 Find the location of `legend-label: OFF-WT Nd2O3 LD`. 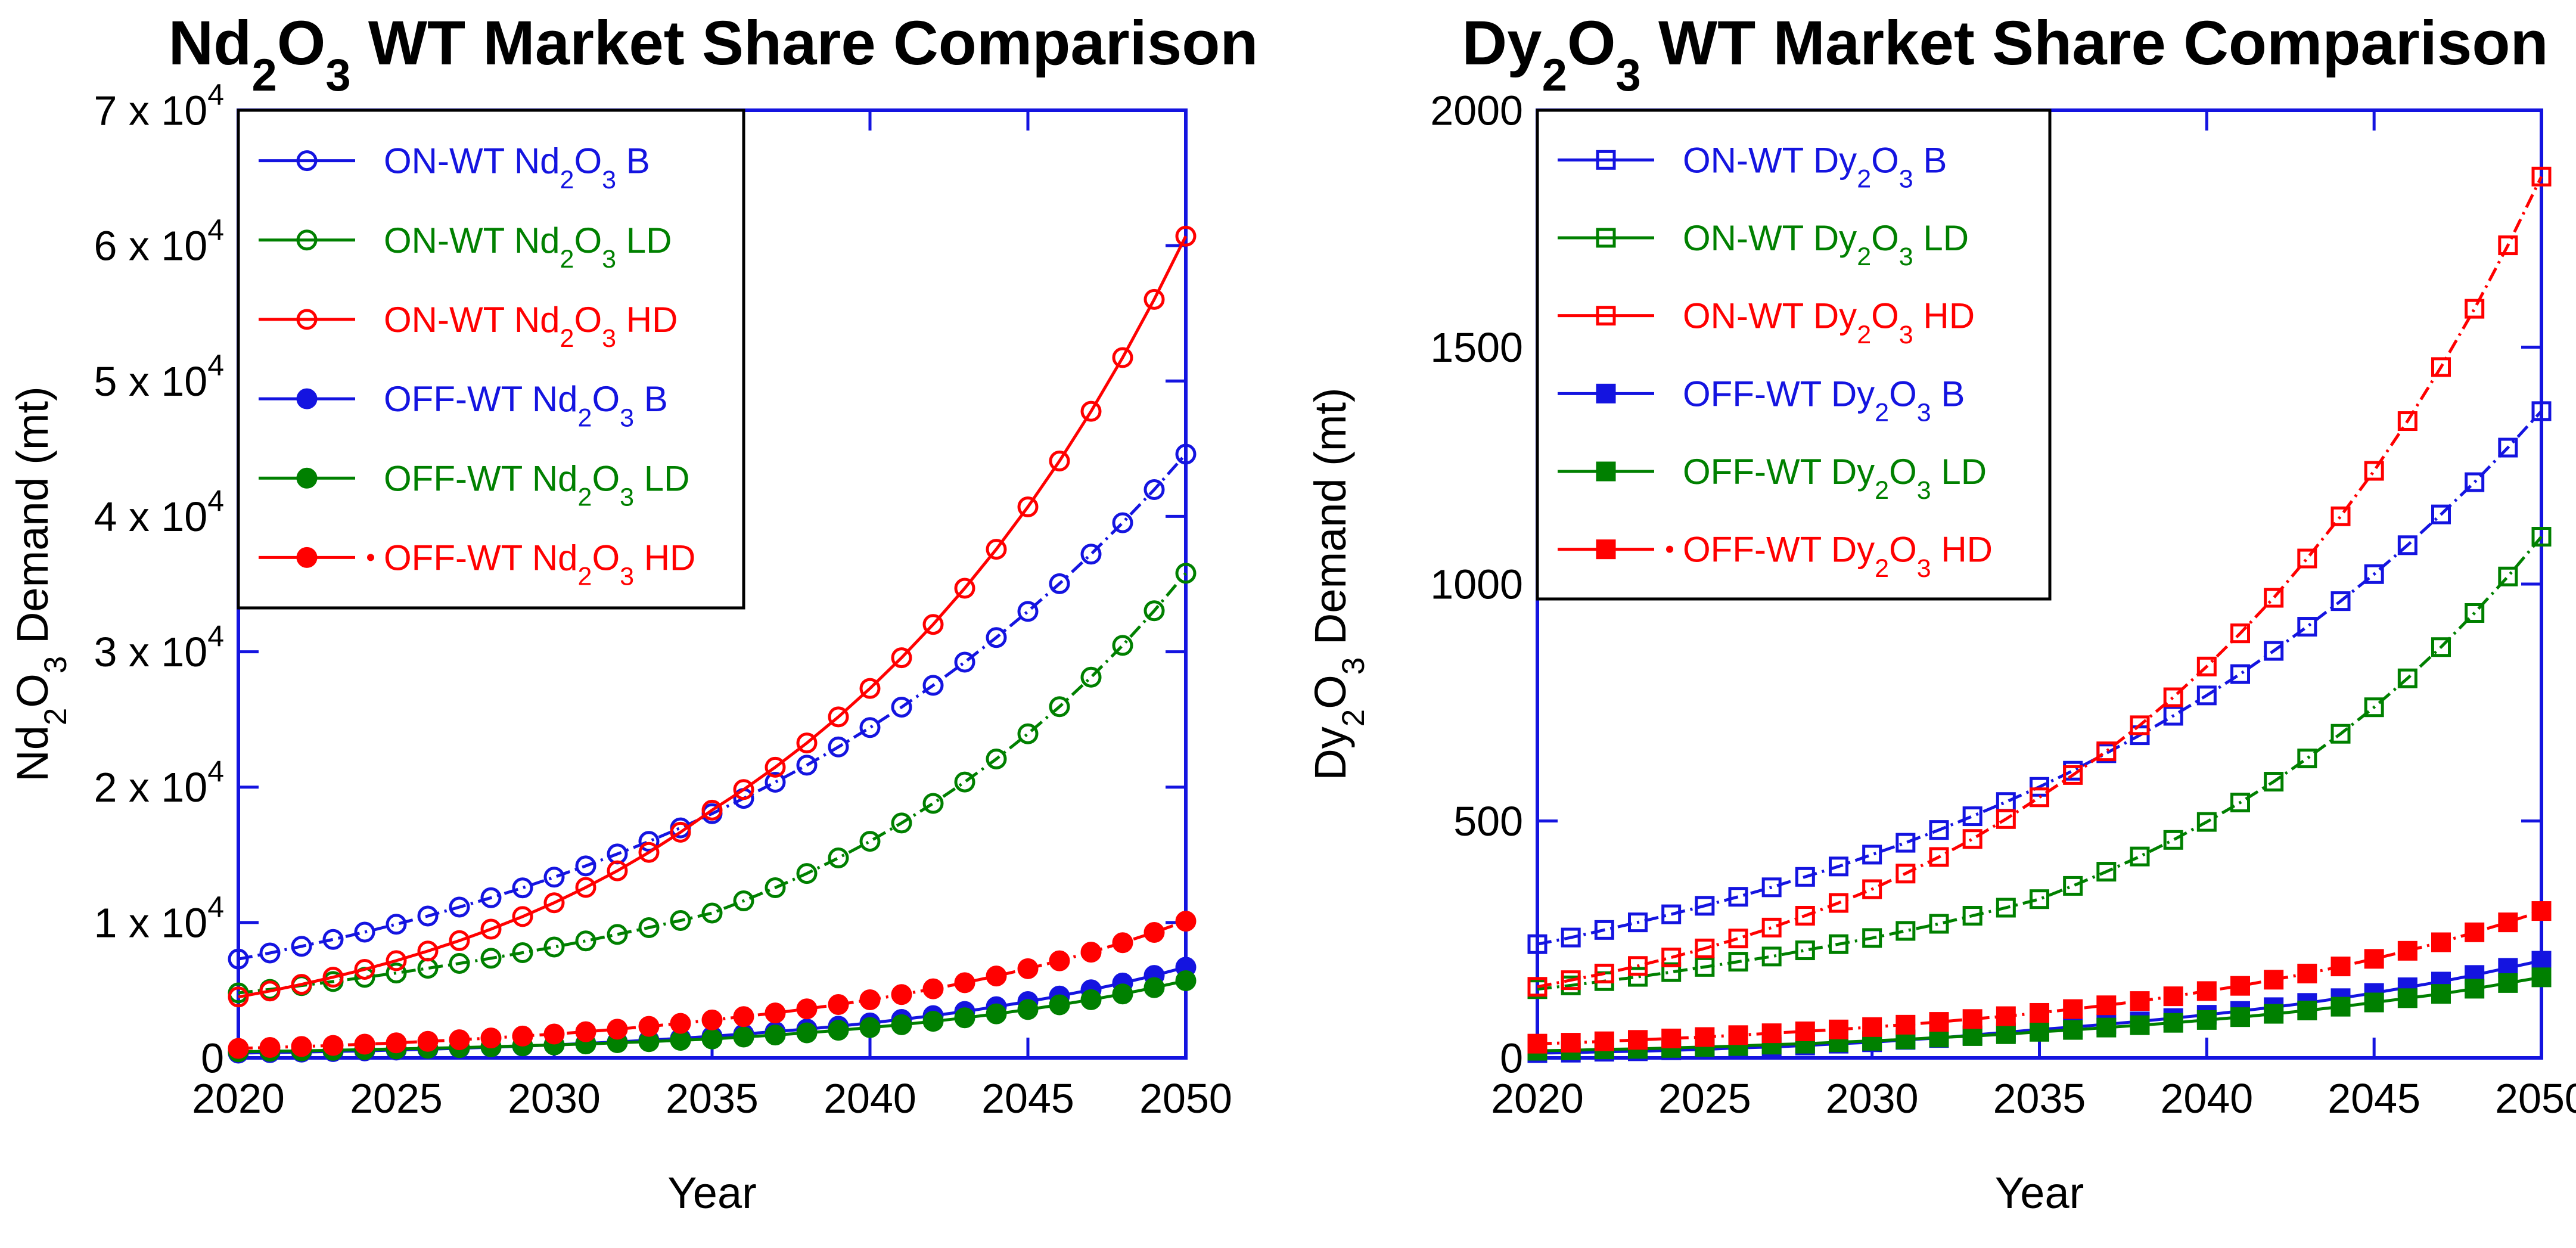

legend-label: OFF-WT Nd2O3 LD is located at coordinates (536, 485).